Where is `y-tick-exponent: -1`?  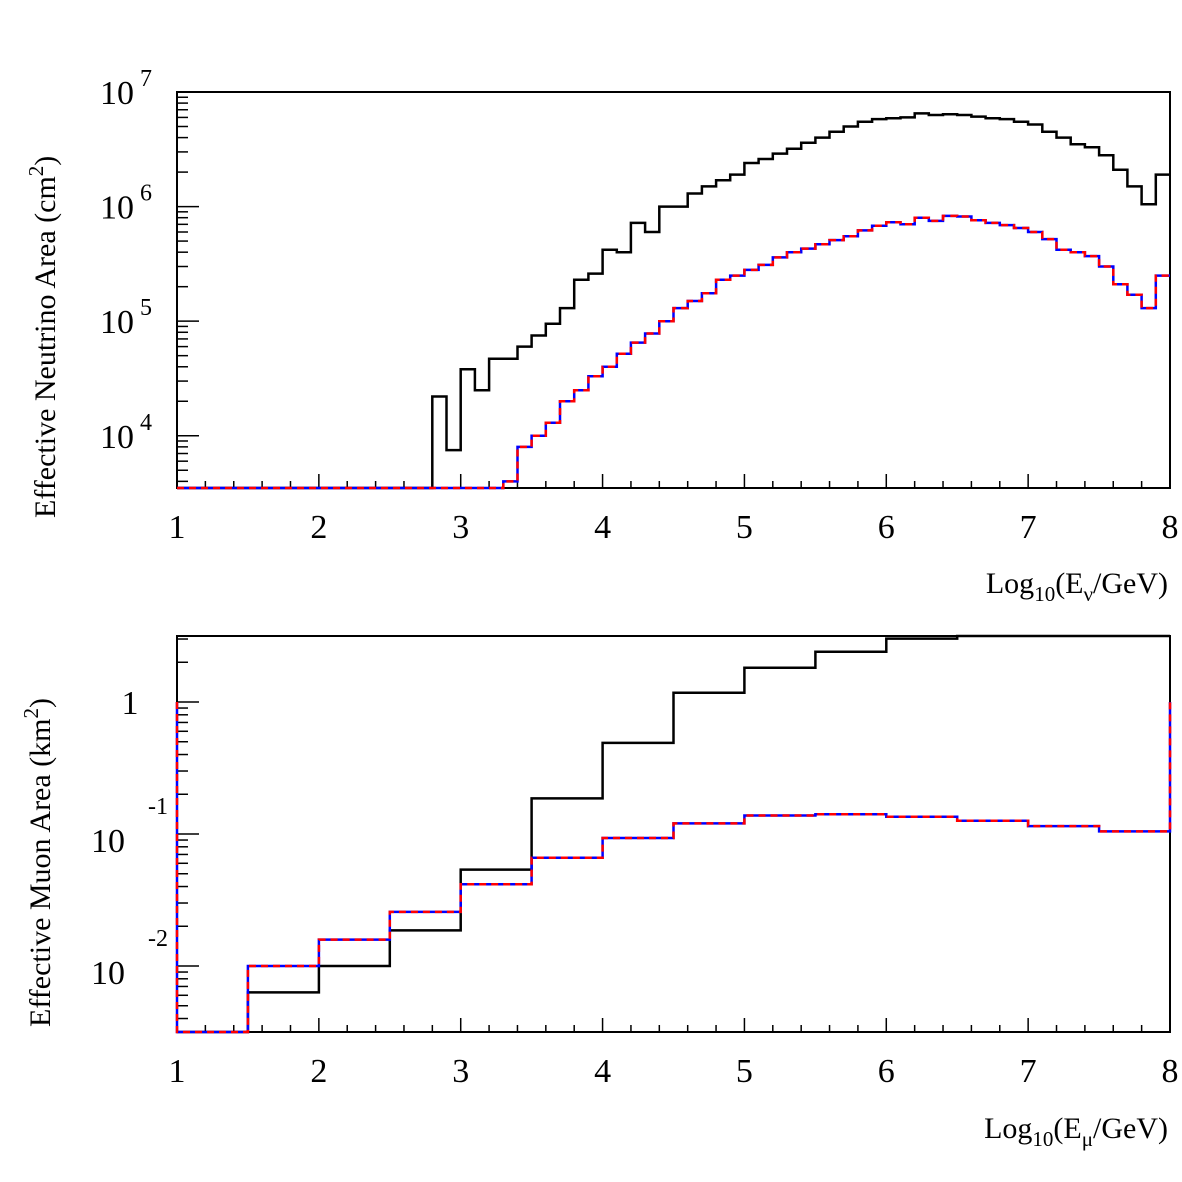 y-tick-exponent: -1 is located at coordinates (158, 807).